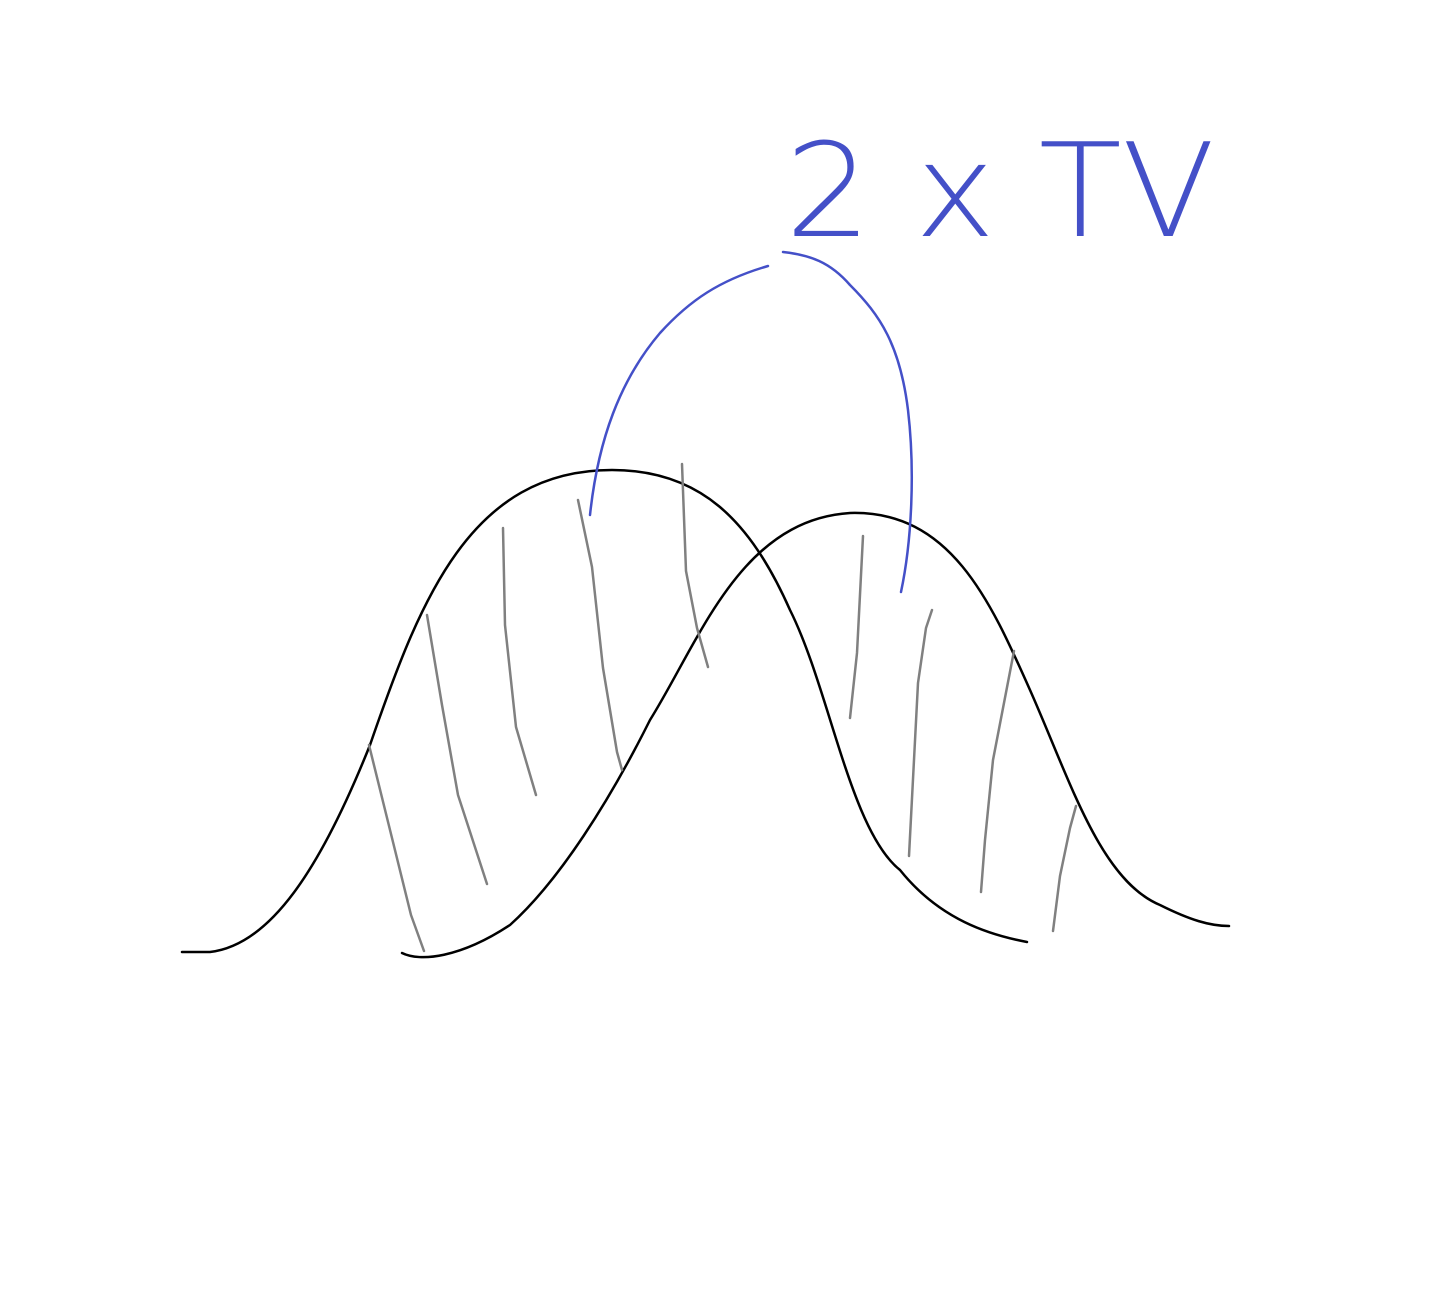 Image resolution: width=1432 pixels, height=1311 pixels. Describe the element at coordinates (1000, 191) in the screenshot. I see `annotation-label: 2 x TV` at that location.